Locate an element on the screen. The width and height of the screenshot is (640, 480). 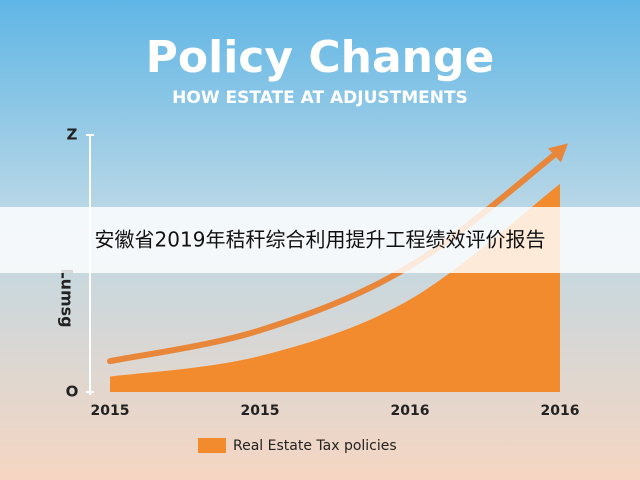
y-tick-label: Z is located at coordinates (72, 135).